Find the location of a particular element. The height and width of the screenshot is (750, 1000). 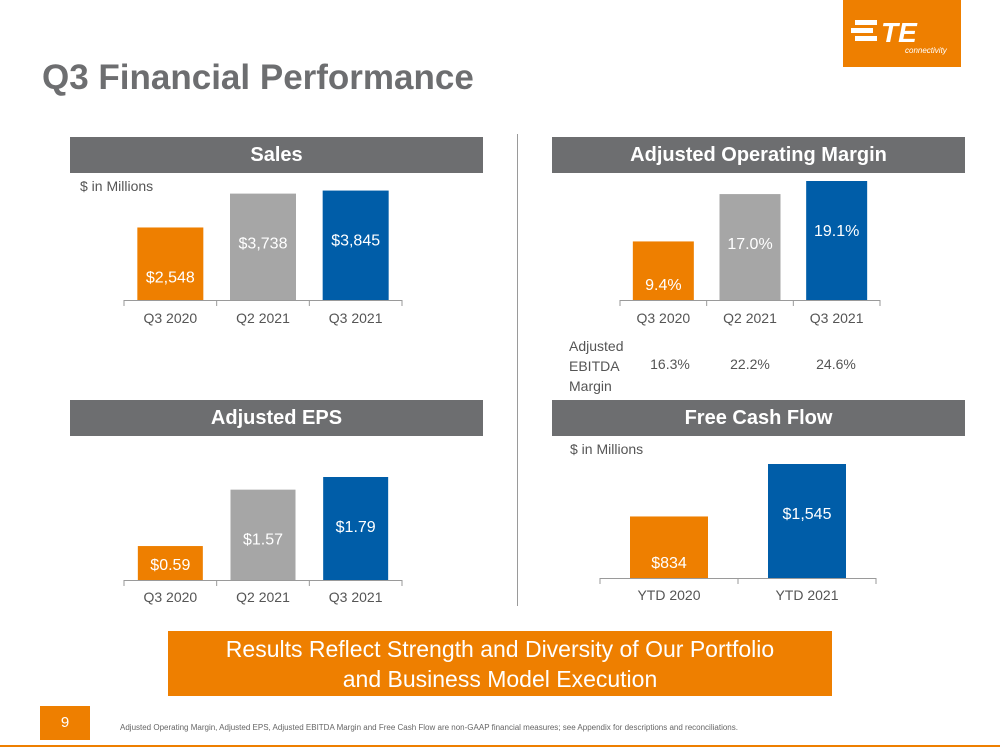

free-cash-flow-header: Free Cash Flow is located at coordinates (758, 418).